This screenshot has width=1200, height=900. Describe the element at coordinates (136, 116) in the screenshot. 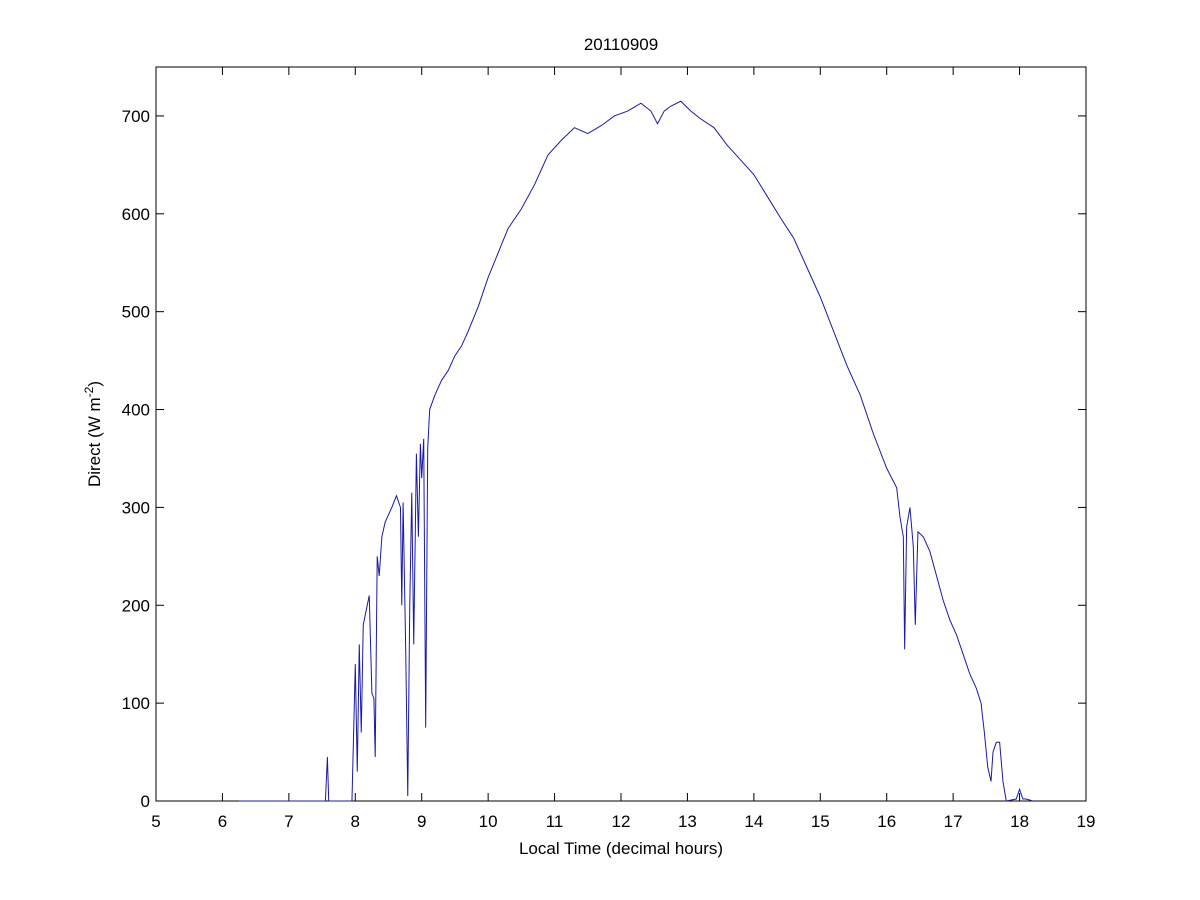

I see `y-tick-label: 700` at that location.